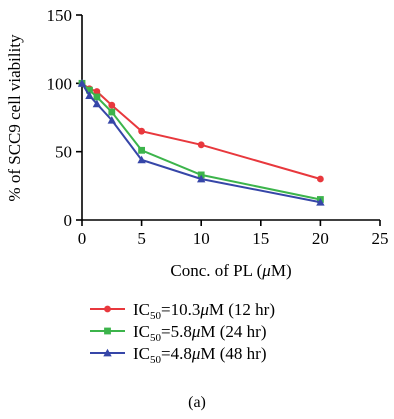 This screenshot has height=419, width=394. What do you see at coordinates (200, 333) in the screenshot?
I see `legend-label: IC50=5.8μM (24 hr)` at bounding box center [200, 333].